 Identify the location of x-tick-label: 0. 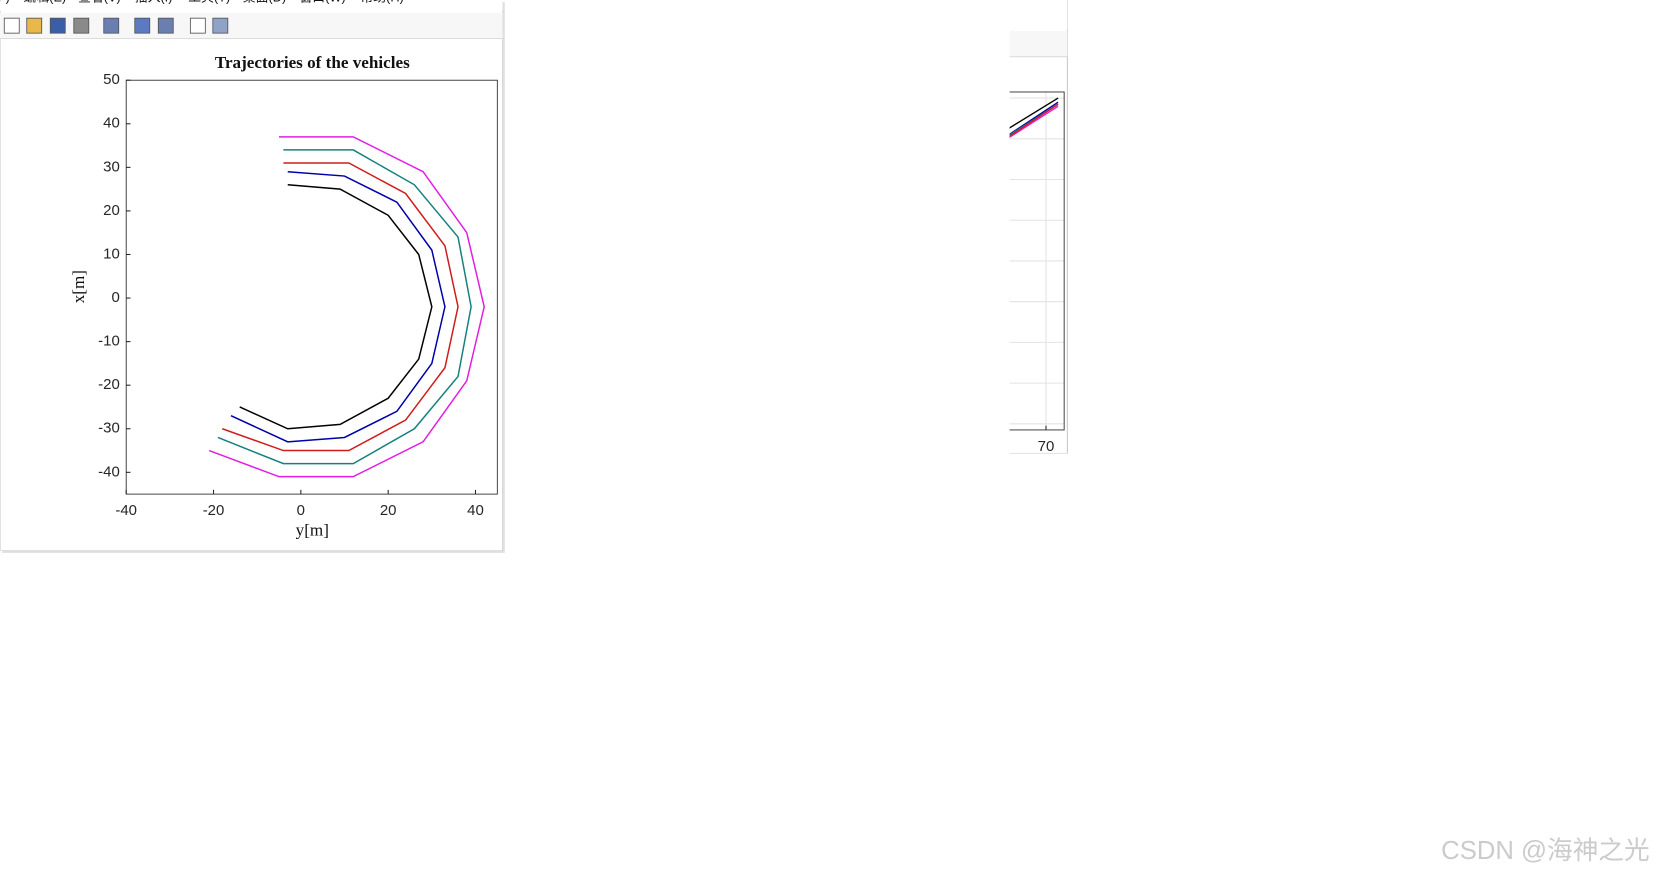
(79, 860).